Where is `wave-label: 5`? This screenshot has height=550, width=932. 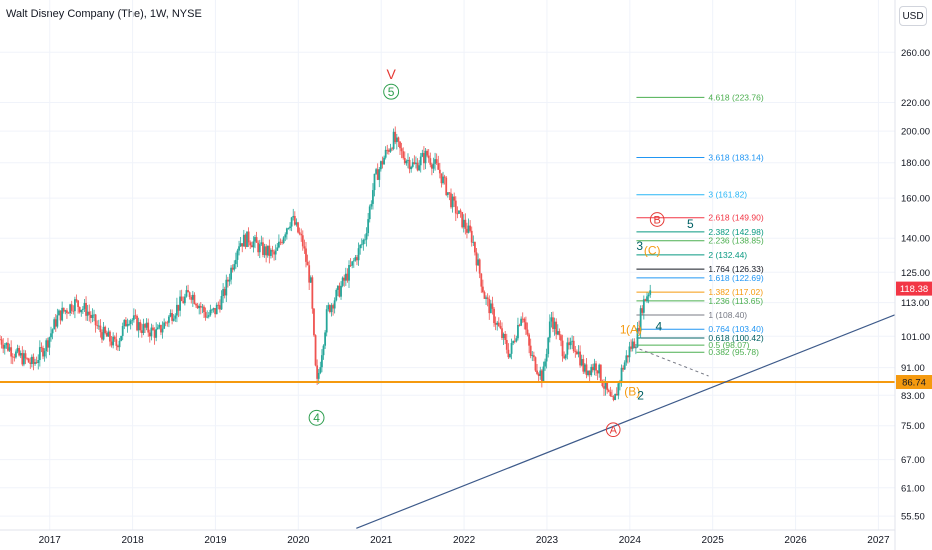
wave-label: 5 is located at coordinates (690, 224).